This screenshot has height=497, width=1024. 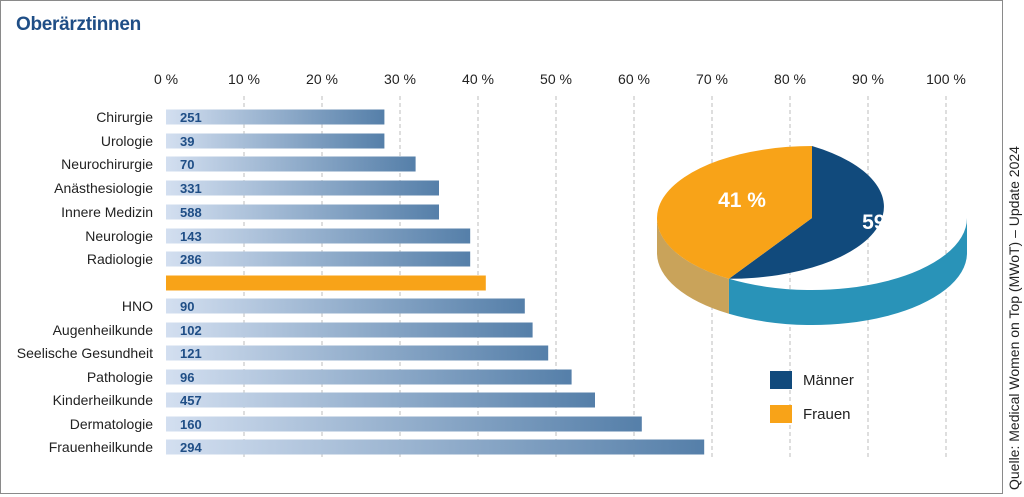 What do you see at coordinates (191, 188) in the screenshot?
I see `count-label: 331` at bounding box center [191, 188].